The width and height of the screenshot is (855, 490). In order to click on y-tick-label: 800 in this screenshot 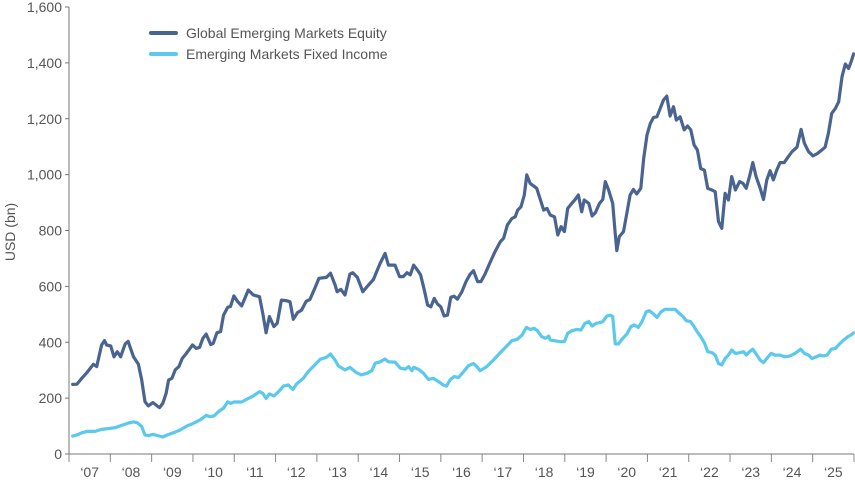, I will do `click(51, 231)`.